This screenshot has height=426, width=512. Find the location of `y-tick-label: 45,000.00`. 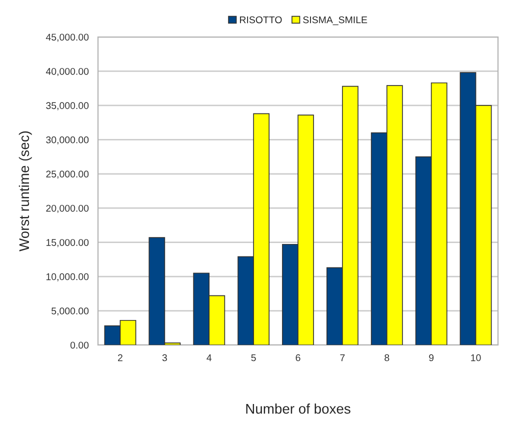

y-tick-label: 45,000.00 is located at coordinates (67, 38).